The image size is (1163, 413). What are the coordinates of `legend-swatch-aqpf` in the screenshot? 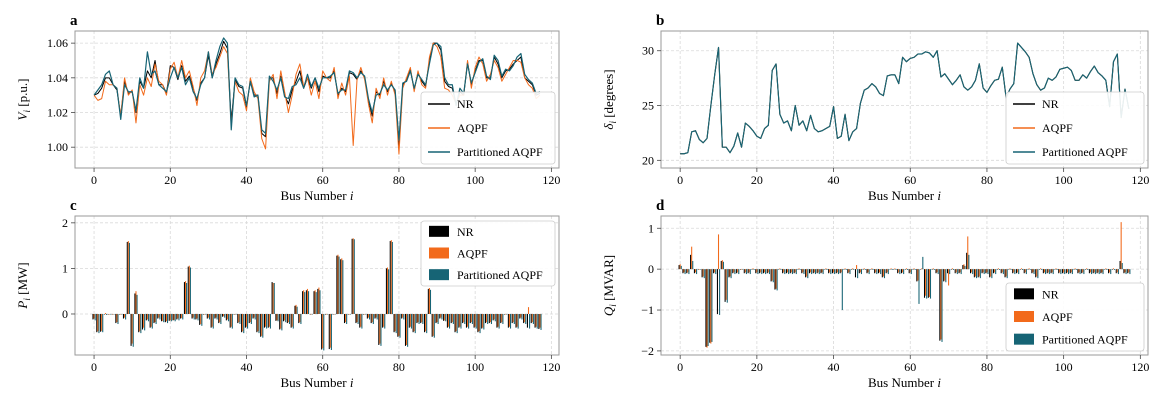 It's located at (1024, 316).